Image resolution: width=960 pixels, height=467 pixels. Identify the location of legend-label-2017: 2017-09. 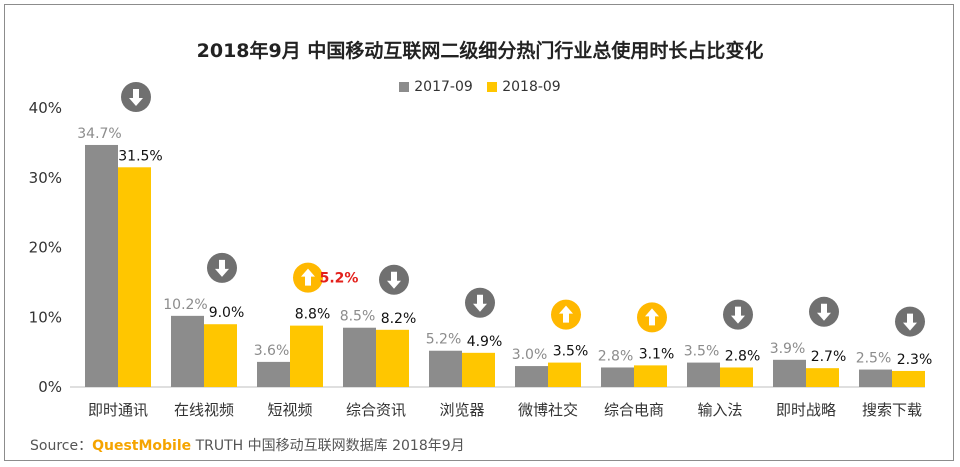
(443, 87).